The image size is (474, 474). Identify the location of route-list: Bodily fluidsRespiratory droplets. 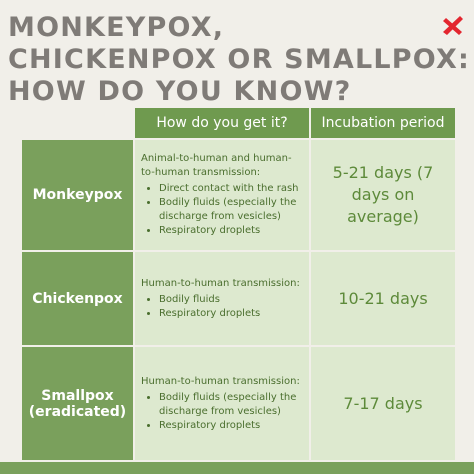
(200, 307).